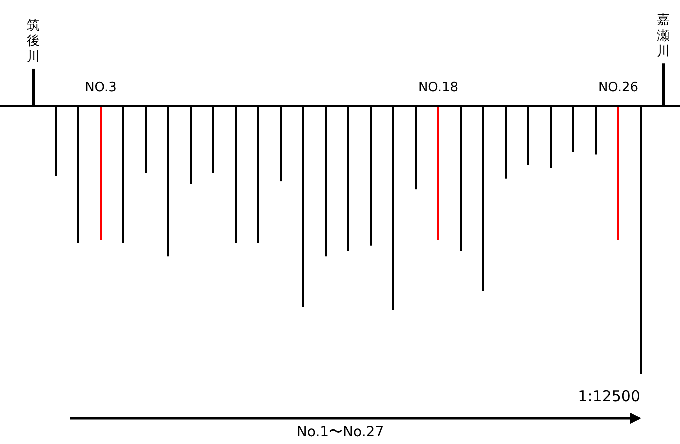 Image resolution: width=680 pixels, height=444 pixels. I want to click on x-tick-label: NO.18, so click(438, 88).